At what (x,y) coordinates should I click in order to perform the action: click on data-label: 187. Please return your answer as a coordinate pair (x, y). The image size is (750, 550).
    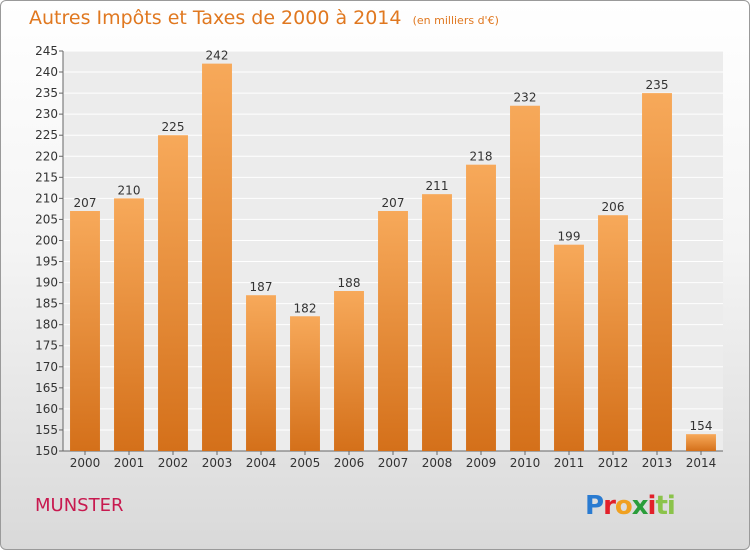
    Looking at the image, I should click on (261, 287).